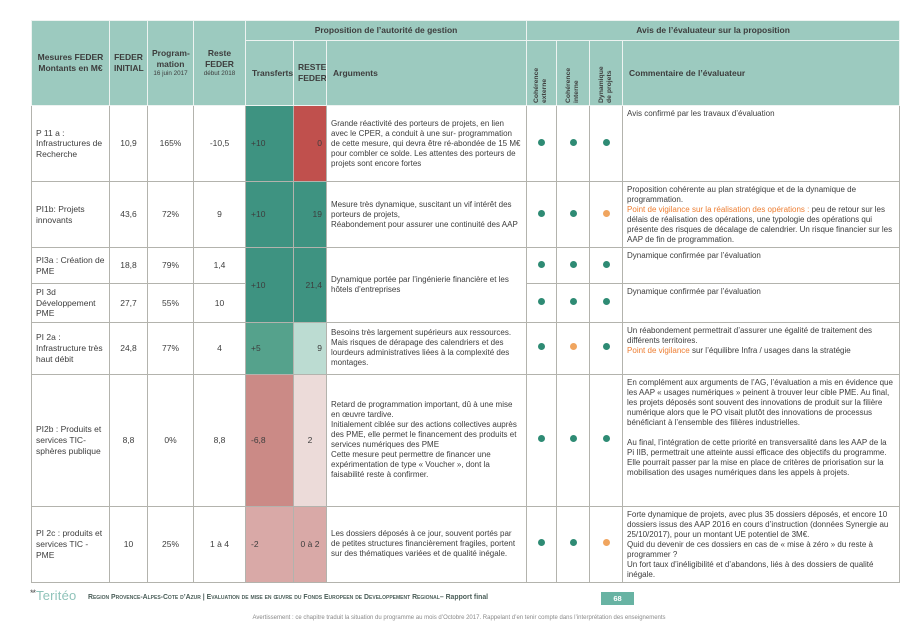 This screenshot has height=622, width=918. I want to click on reste-cell: 9, so click(310, 348).